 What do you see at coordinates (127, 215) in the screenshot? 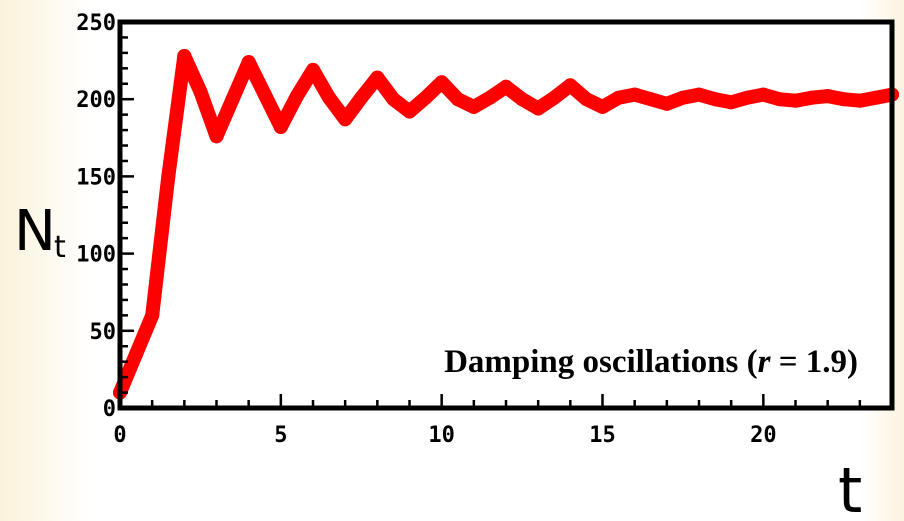
I see `y-axis-ticks` at bounding box center [127, 215].